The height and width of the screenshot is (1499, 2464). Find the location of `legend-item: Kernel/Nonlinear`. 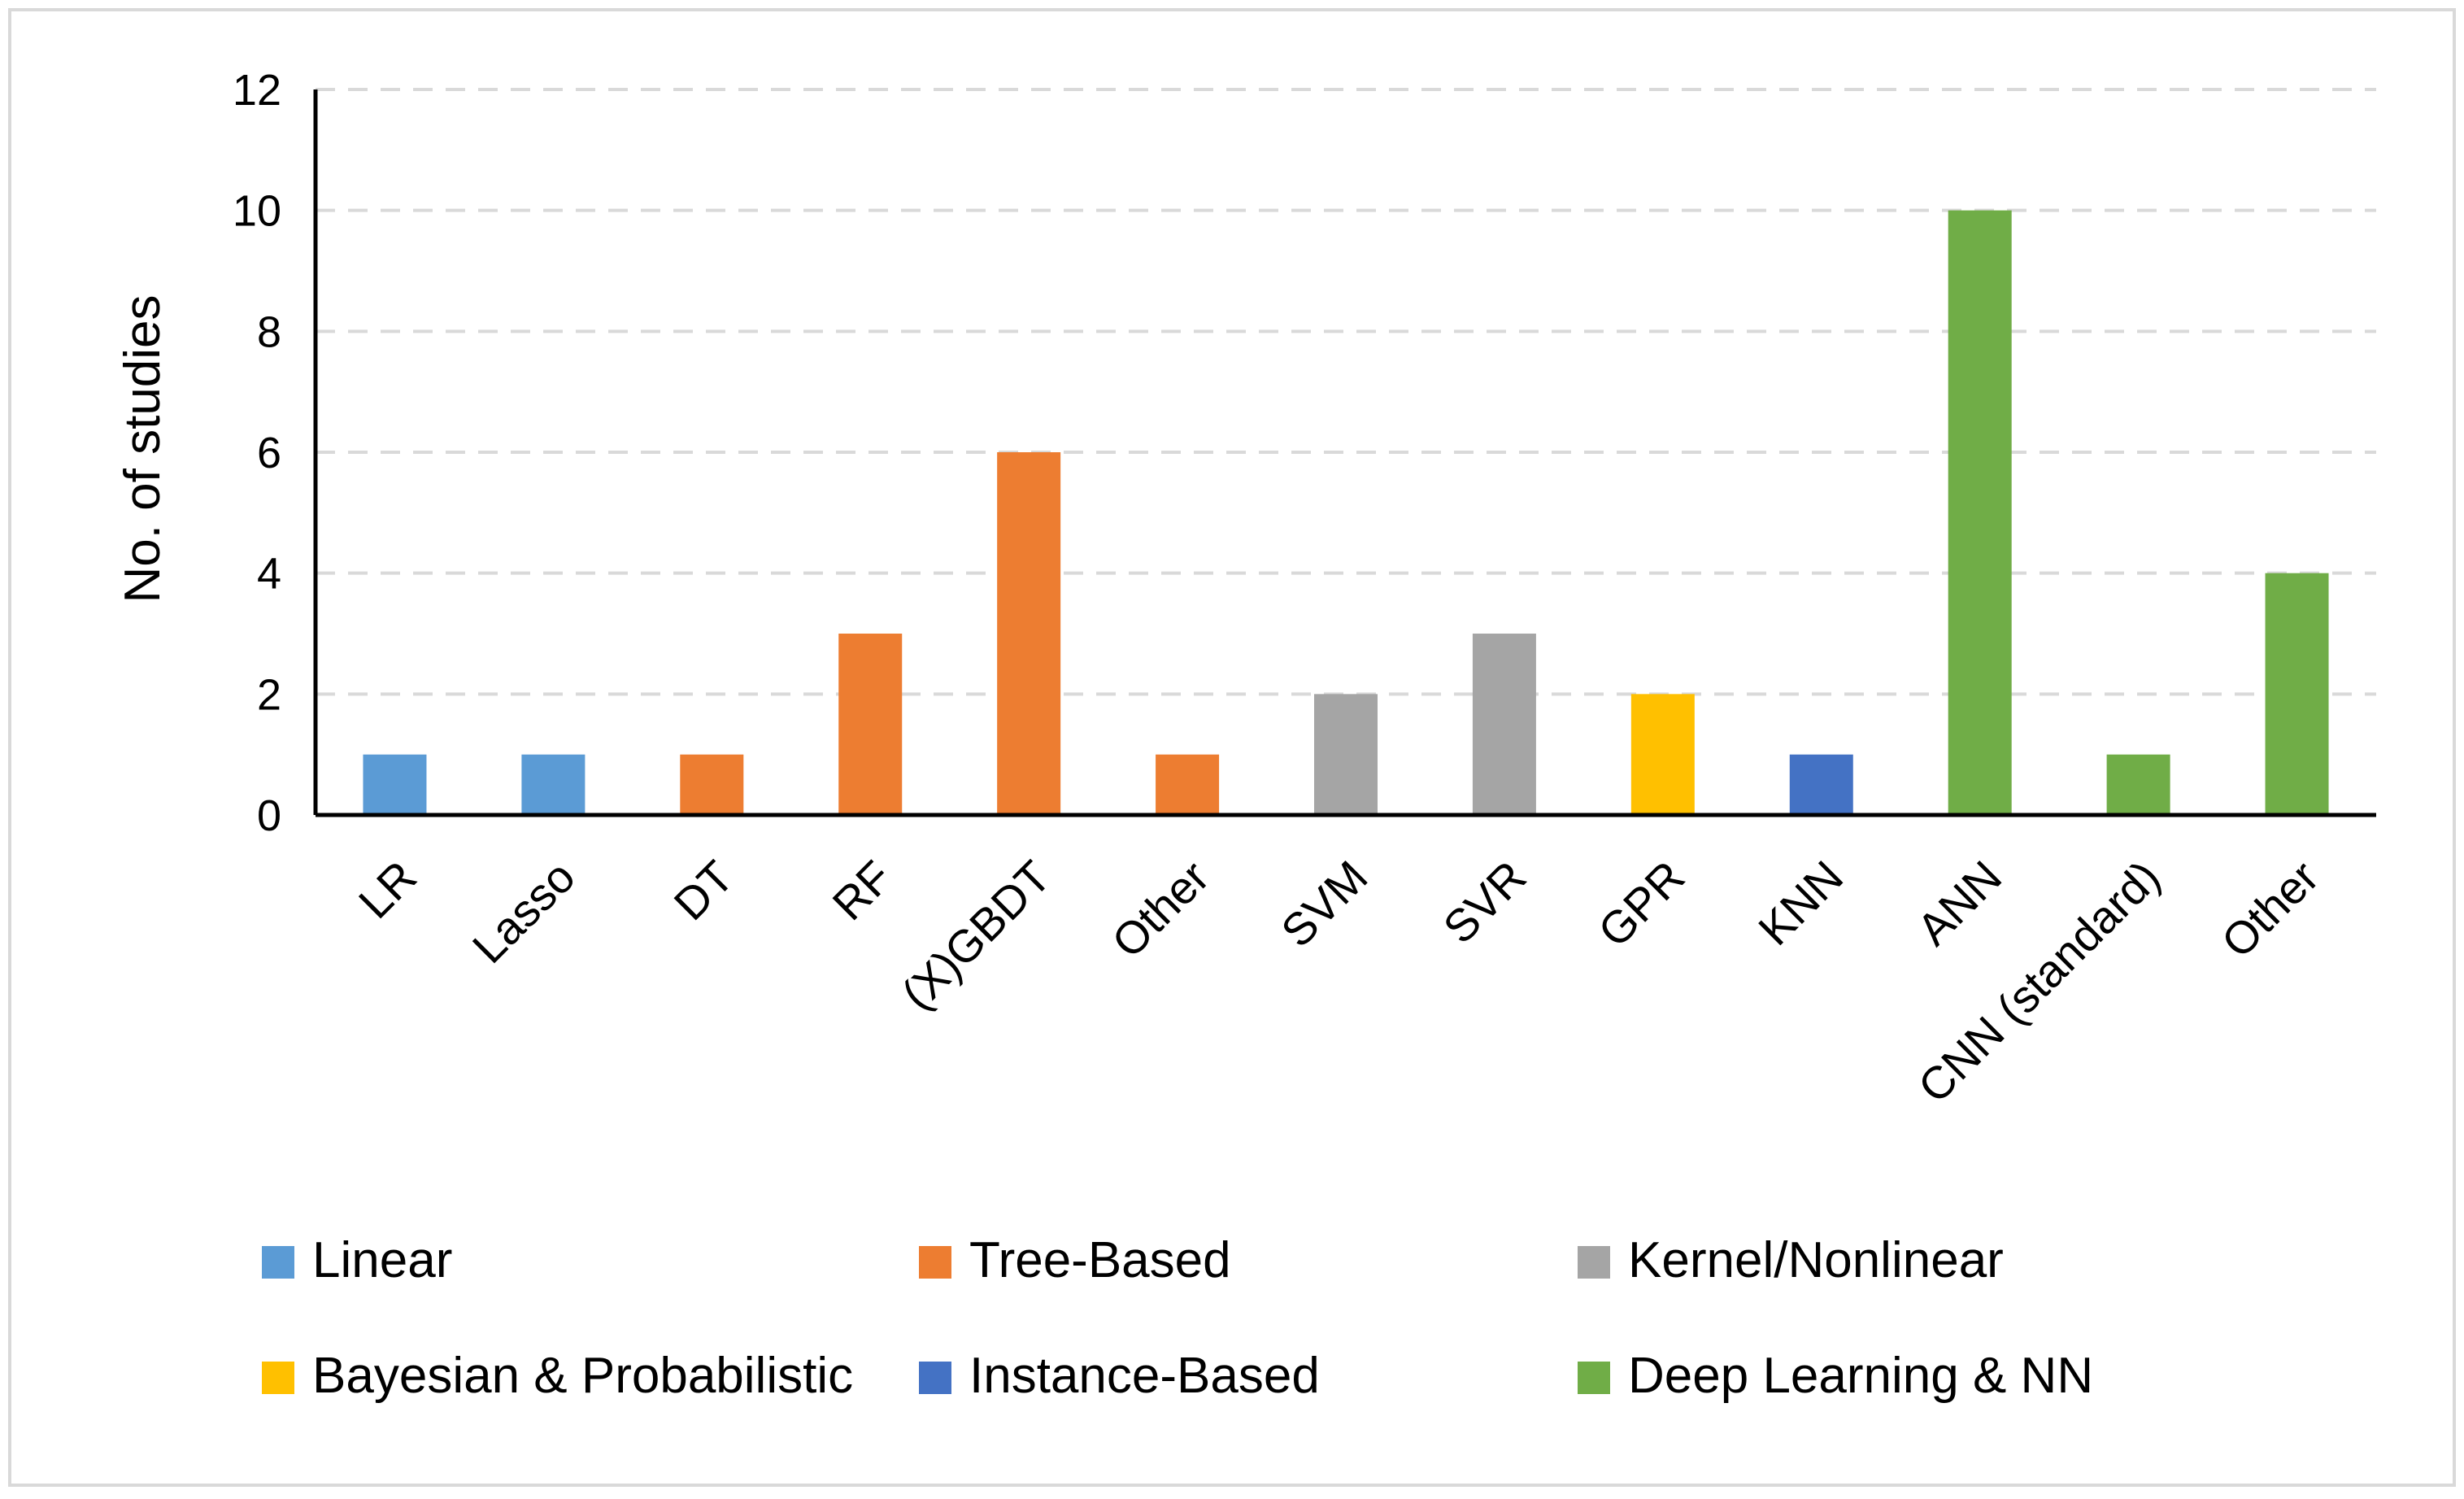

legend-item: Kernel/Nonlinear is located at coordinates (1791, 1260).